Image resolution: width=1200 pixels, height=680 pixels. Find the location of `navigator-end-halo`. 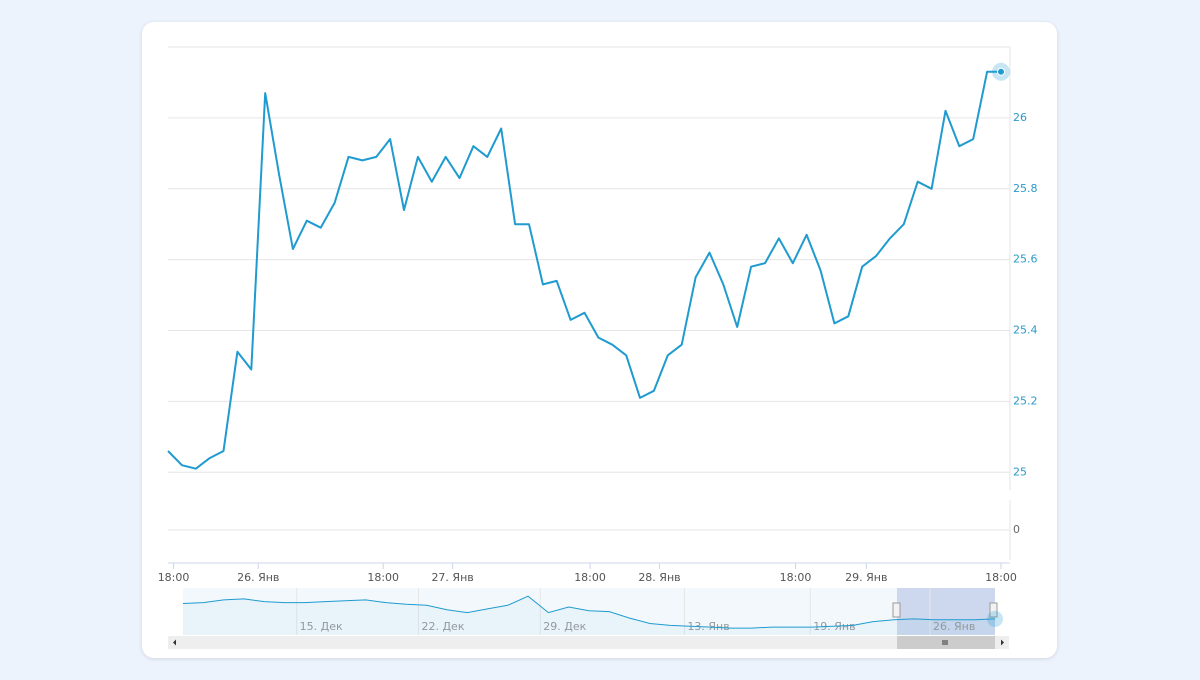

navigator-end-halo is located at coordinates (995, 618).